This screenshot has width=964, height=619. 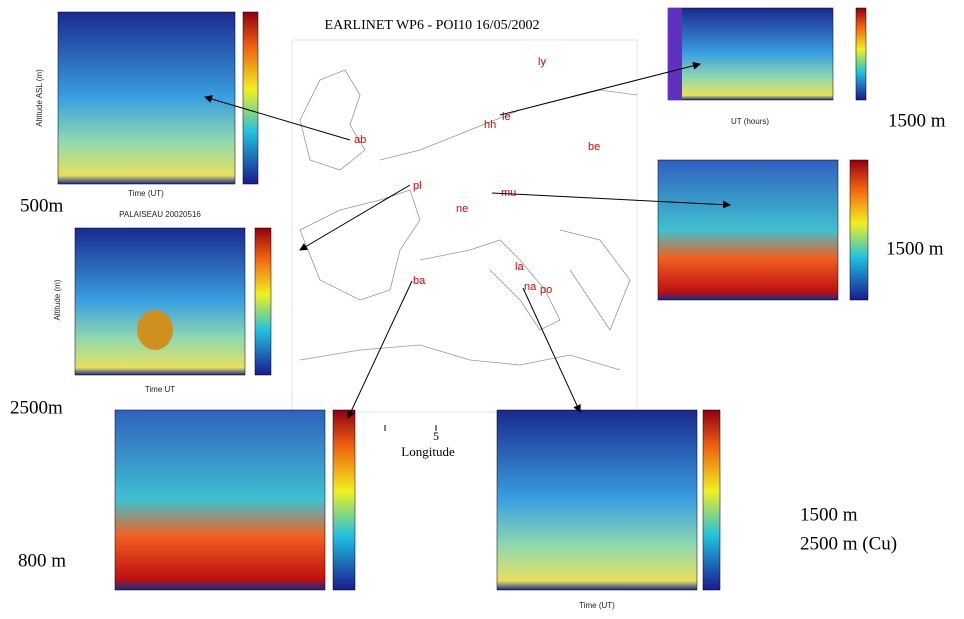 I want to click on station: ne, so click(x=462, y=209).